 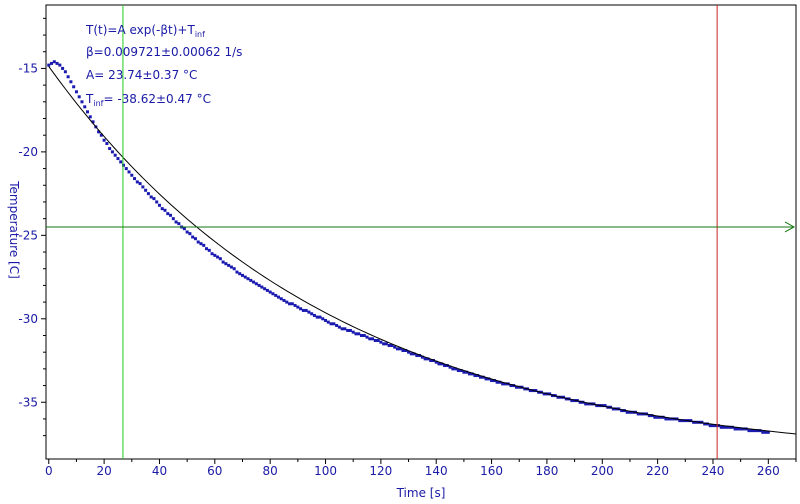 I want to click on model-equation-main: T(t)=A exp(-βt)+T, so click(x=140, y=30).